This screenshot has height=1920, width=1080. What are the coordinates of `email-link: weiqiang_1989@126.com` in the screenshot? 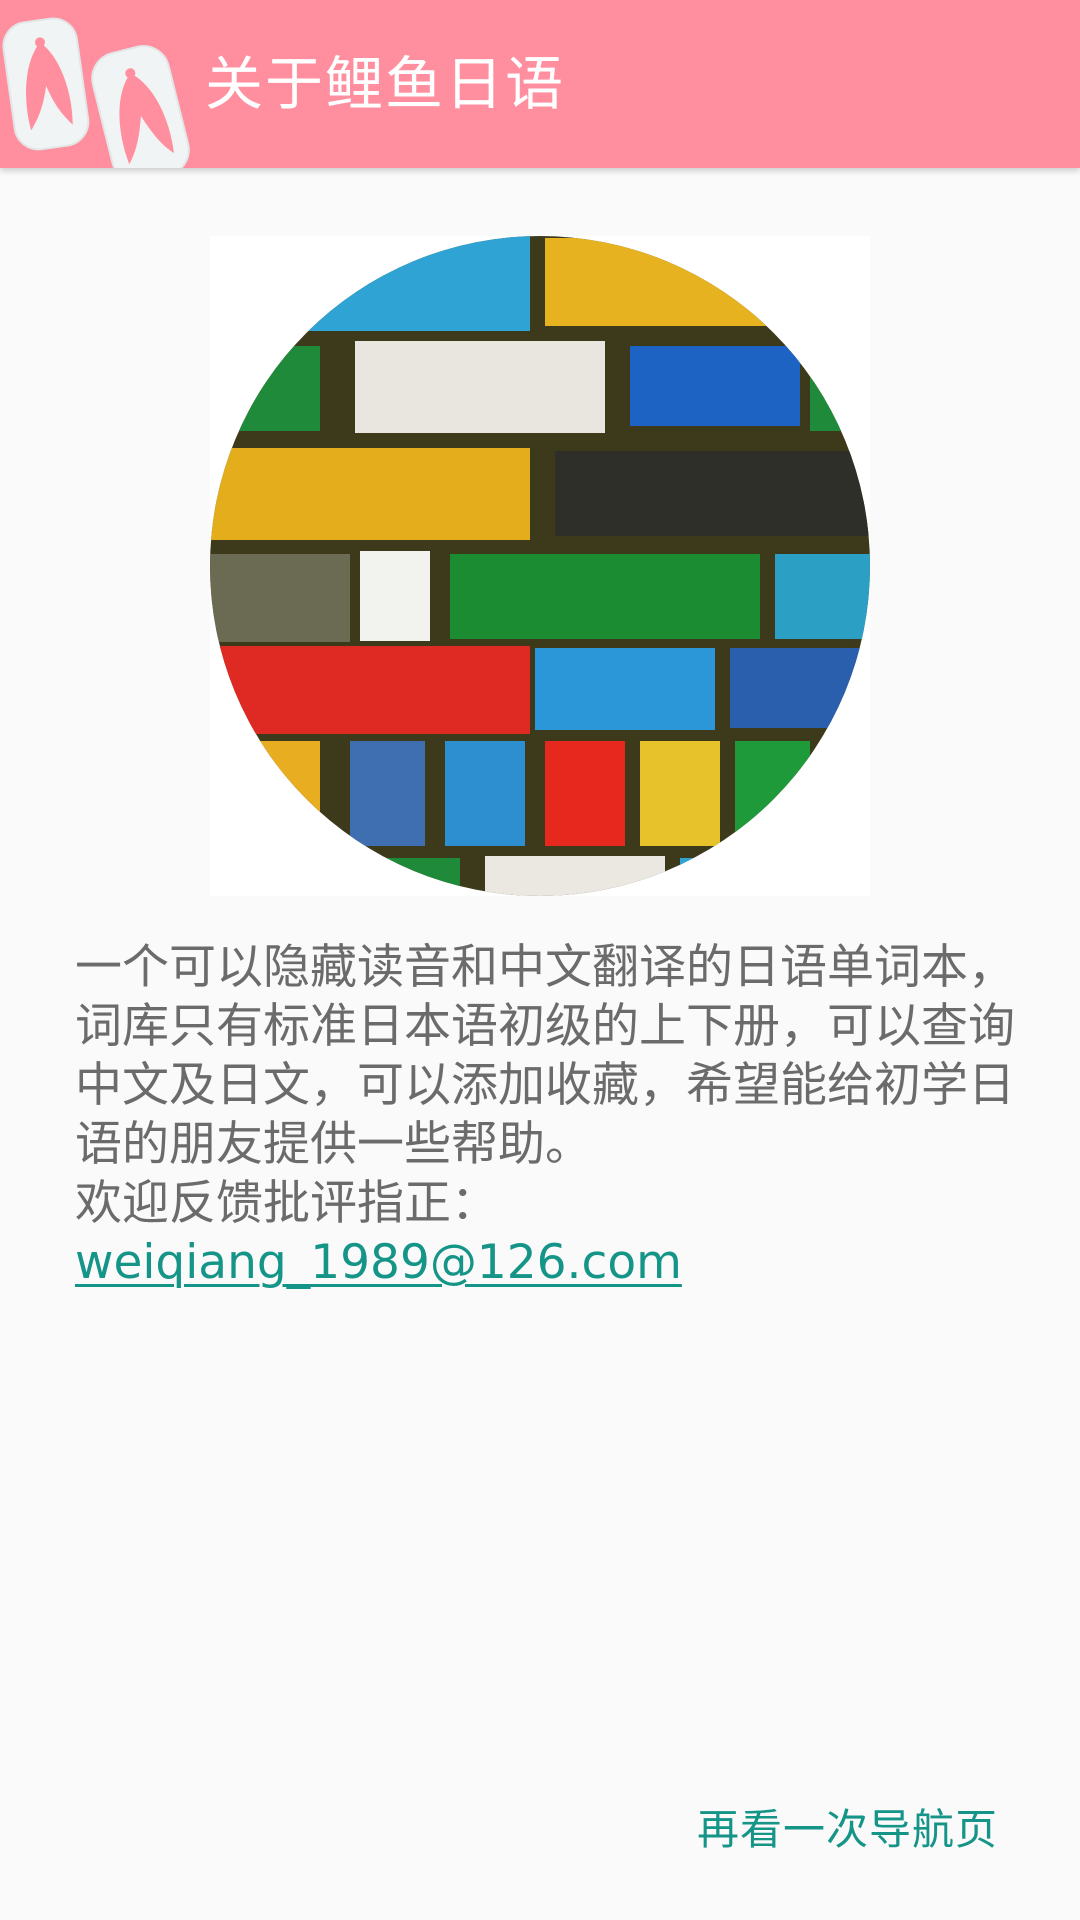 It's located at (378, 1262).